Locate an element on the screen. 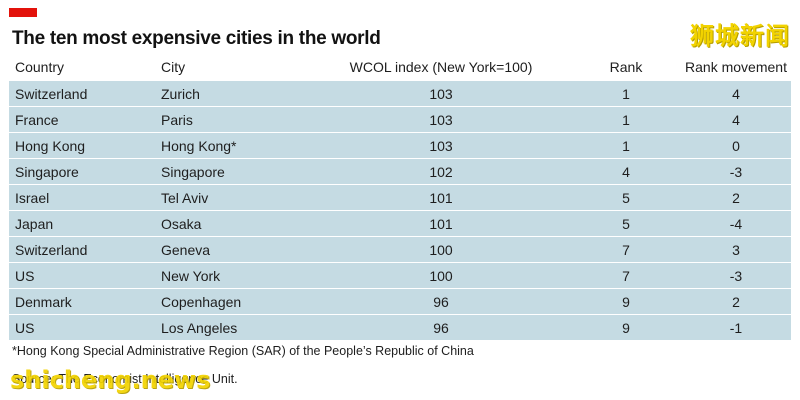 Image resolution: width=800 pixels, height=400 pixels. accent-bar is located at coordinates (23, 12).